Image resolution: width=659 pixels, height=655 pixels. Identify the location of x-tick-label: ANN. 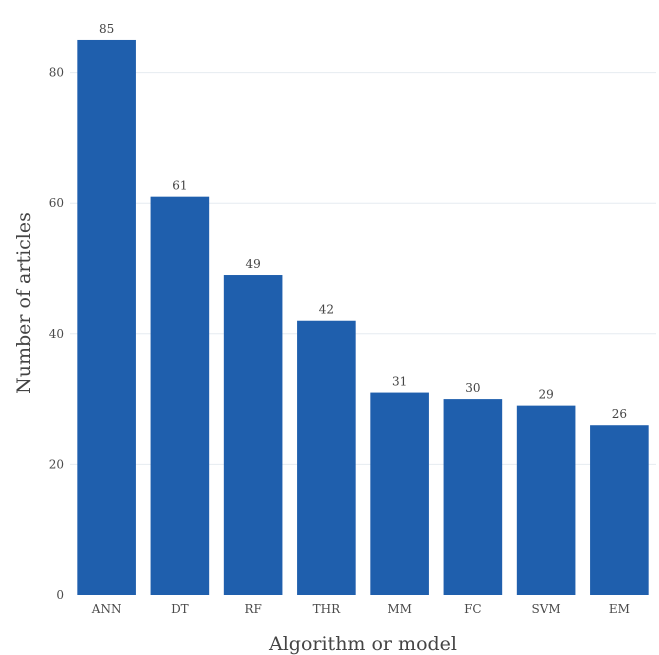
(106, 609).